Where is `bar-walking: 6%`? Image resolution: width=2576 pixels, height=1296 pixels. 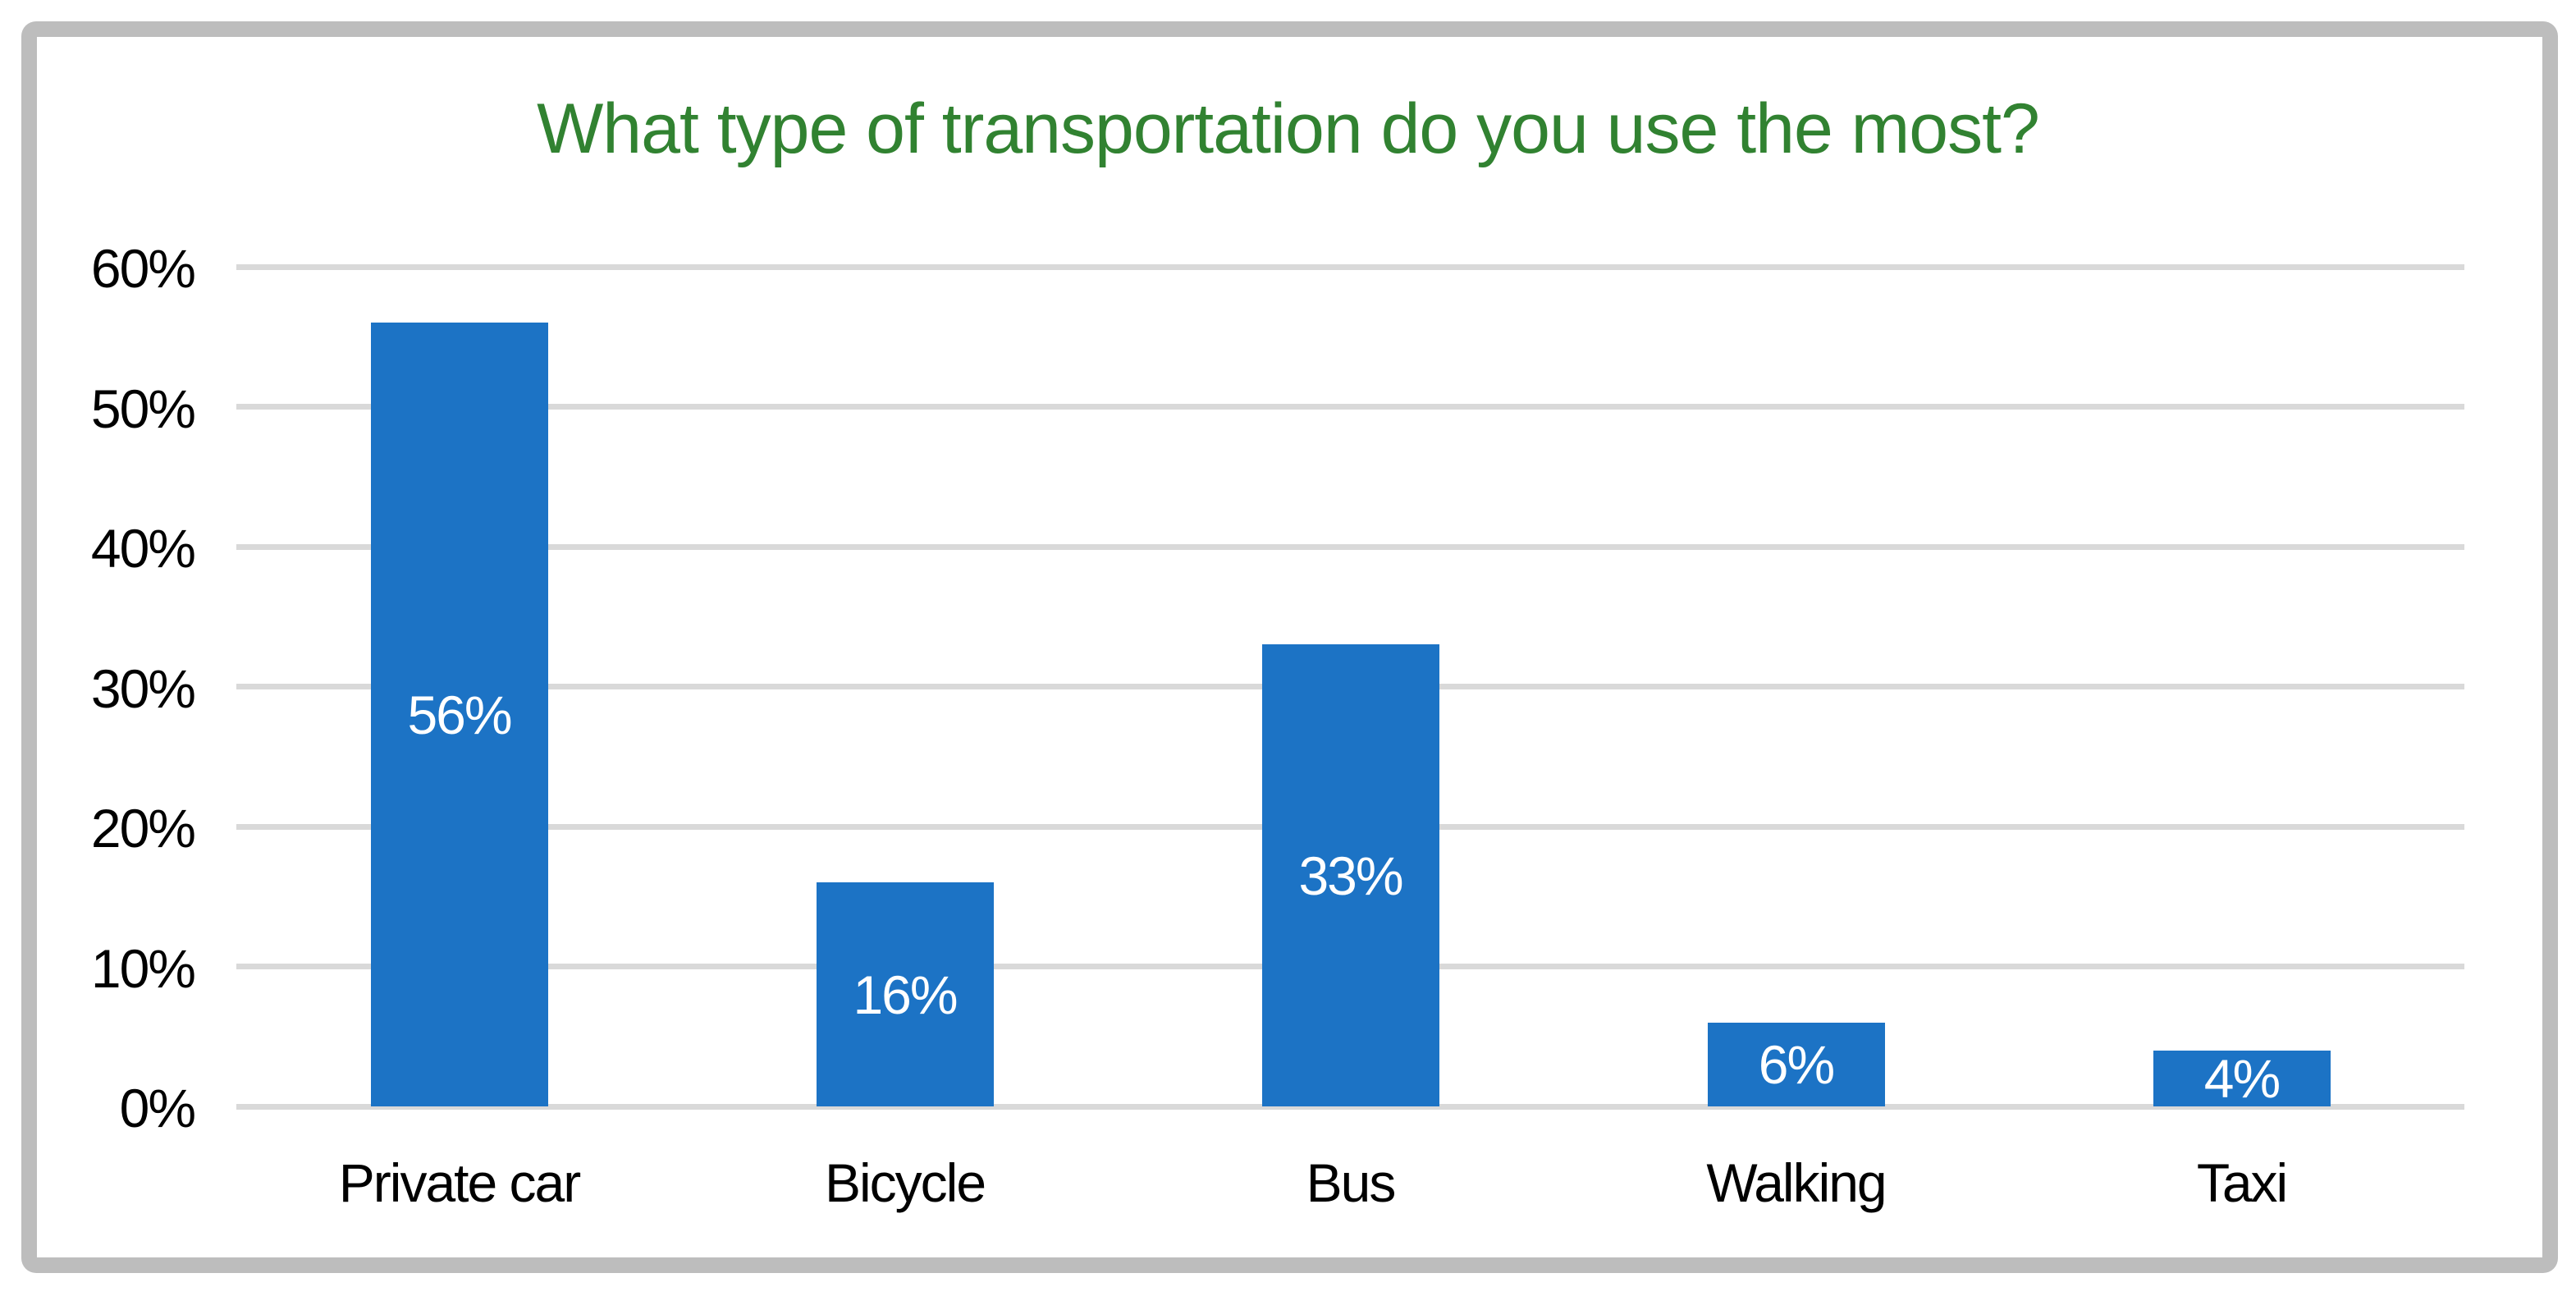 bar-walking: 6% is located at coordinates (1796, 1064).